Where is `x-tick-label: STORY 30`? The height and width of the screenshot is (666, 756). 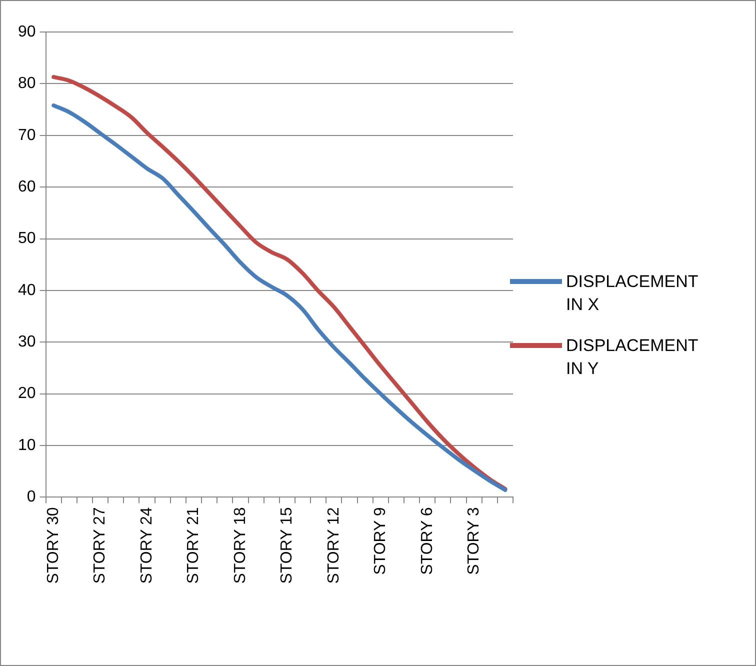 x-tick-label: STORY 30 is located at coordinates (53, 545).